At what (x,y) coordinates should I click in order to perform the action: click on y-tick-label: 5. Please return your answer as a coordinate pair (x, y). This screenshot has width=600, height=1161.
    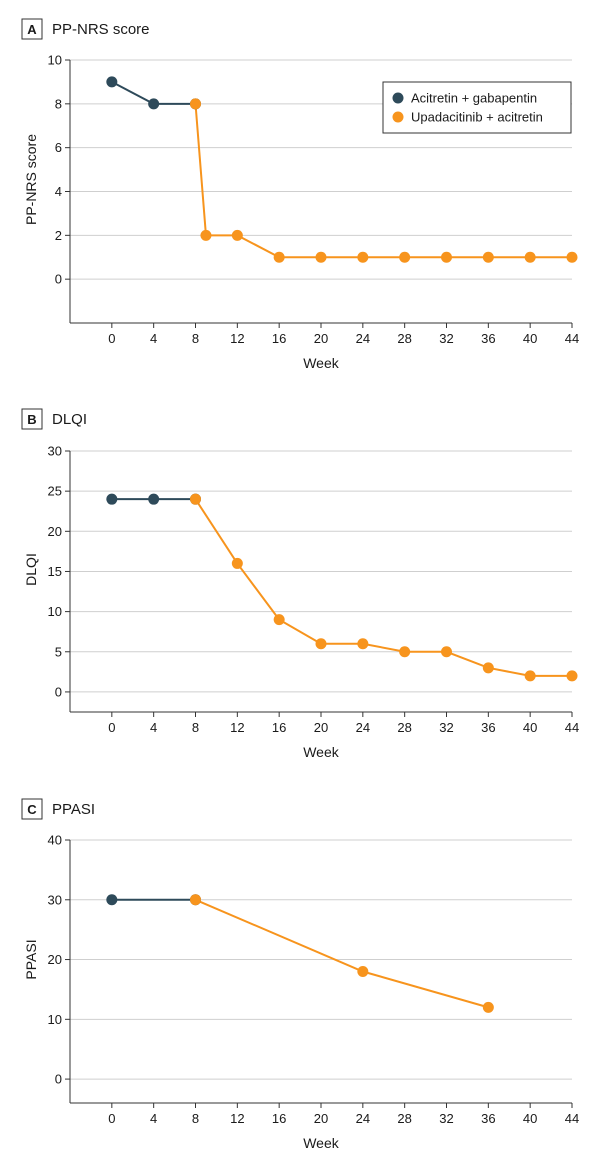
    Looking at the image, I should click on (58, 651).